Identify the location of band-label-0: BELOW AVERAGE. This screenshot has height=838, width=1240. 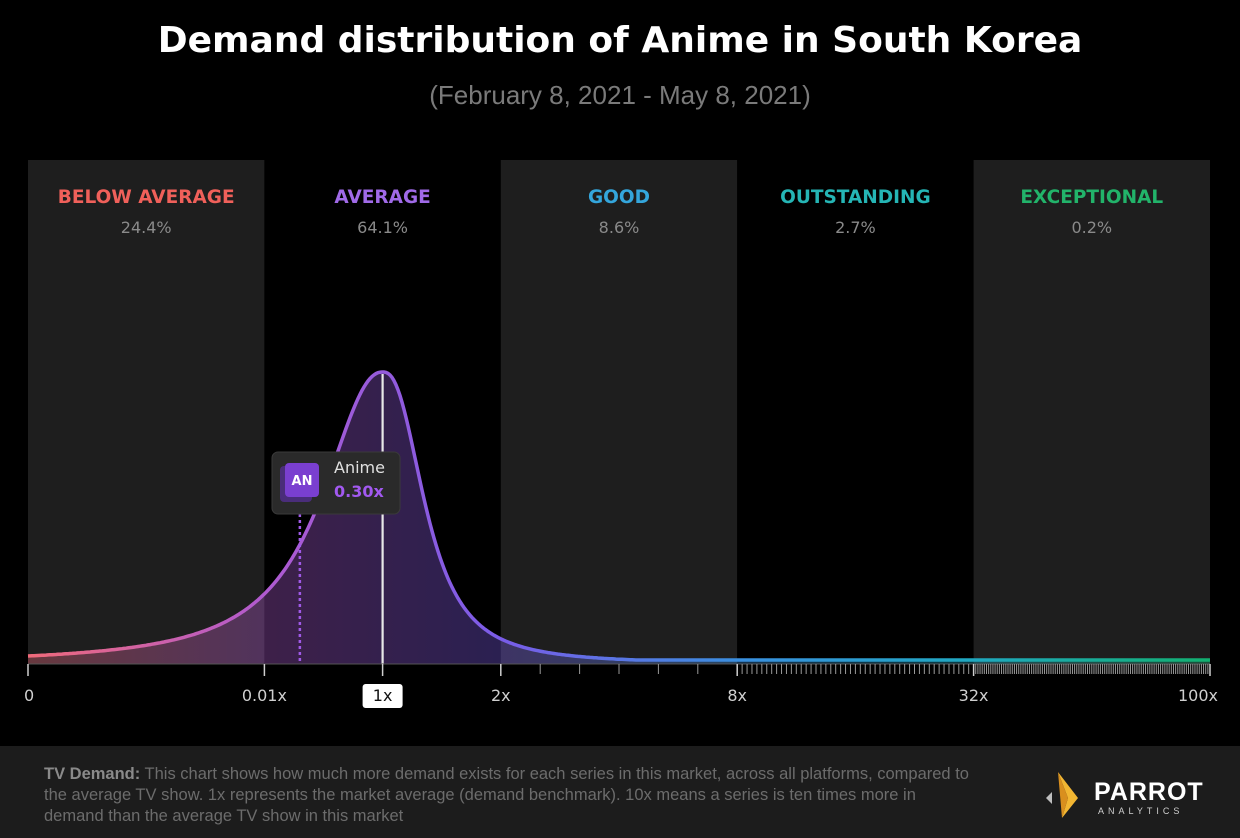
(146, 197).